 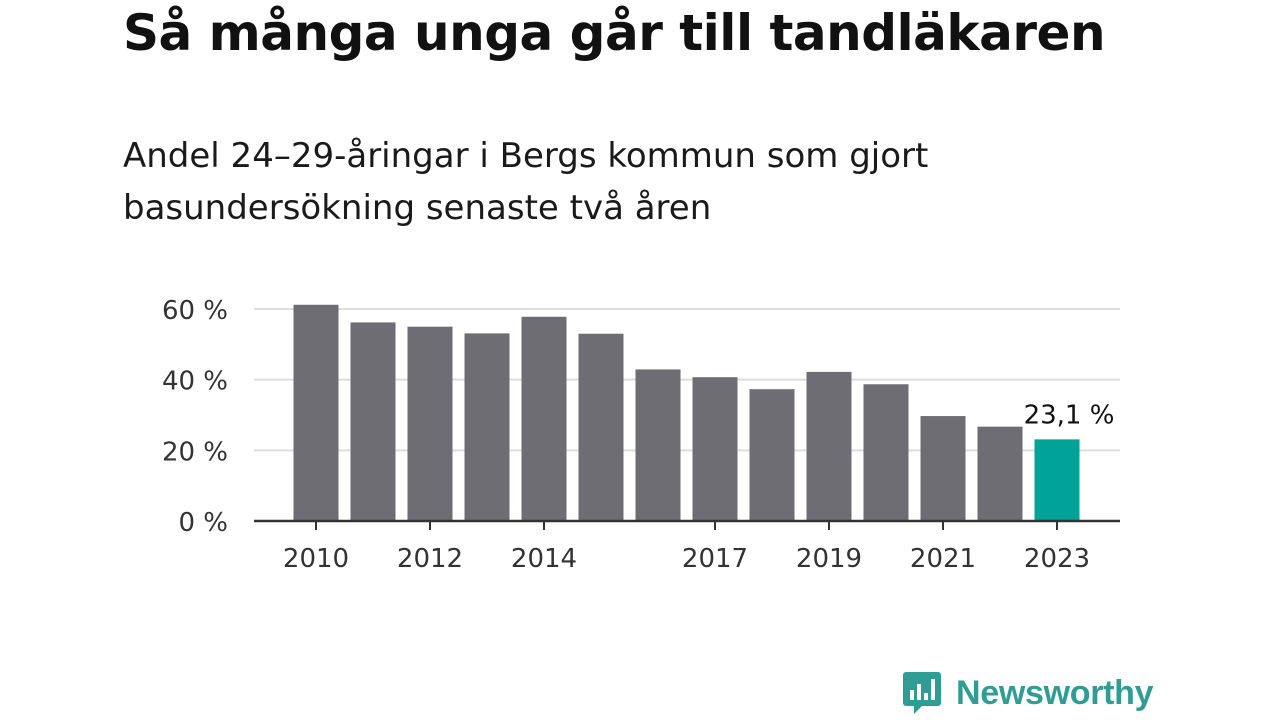 I want to click on bar-2015, so click(x=601, y=427).